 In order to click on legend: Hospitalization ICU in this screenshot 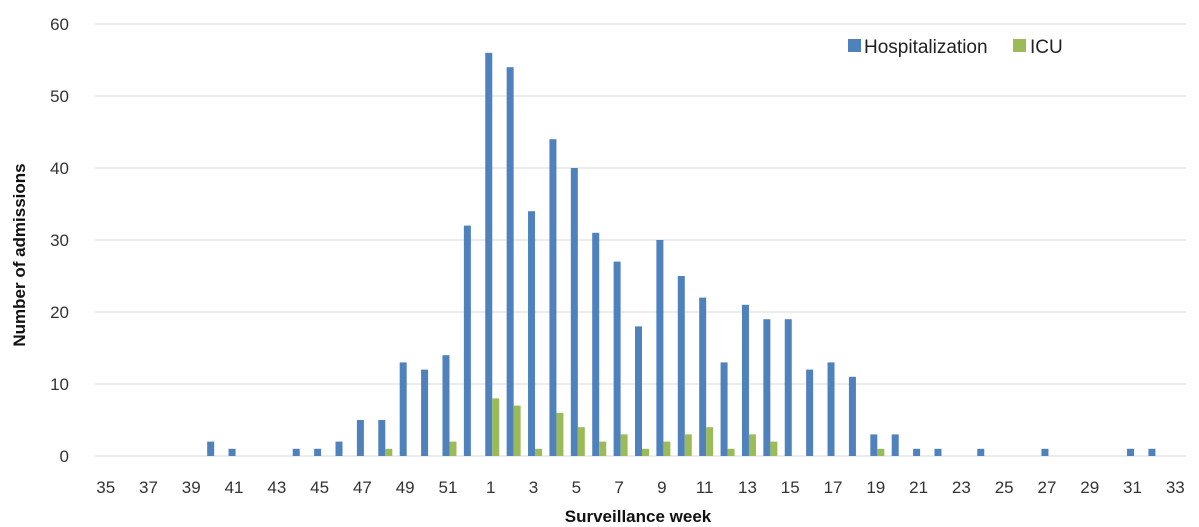, I will do `click(955, 47)`.